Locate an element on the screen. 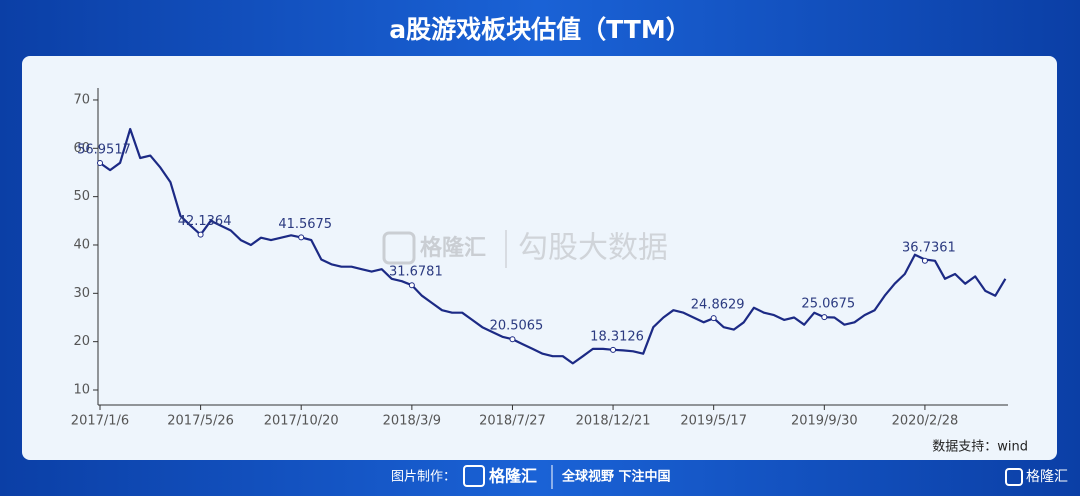 The image size is (1080, 496). footer-icon is located at coordinates (474, 476).